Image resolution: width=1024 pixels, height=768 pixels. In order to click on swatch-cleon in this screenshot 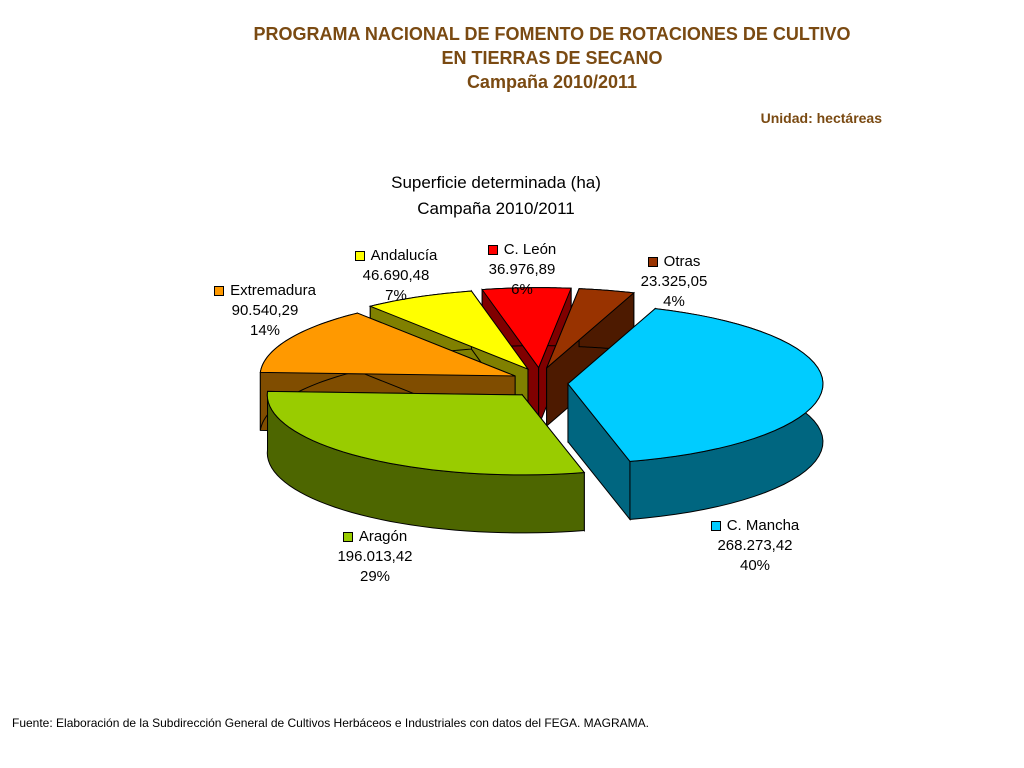, I will do `click(492, 250)`.